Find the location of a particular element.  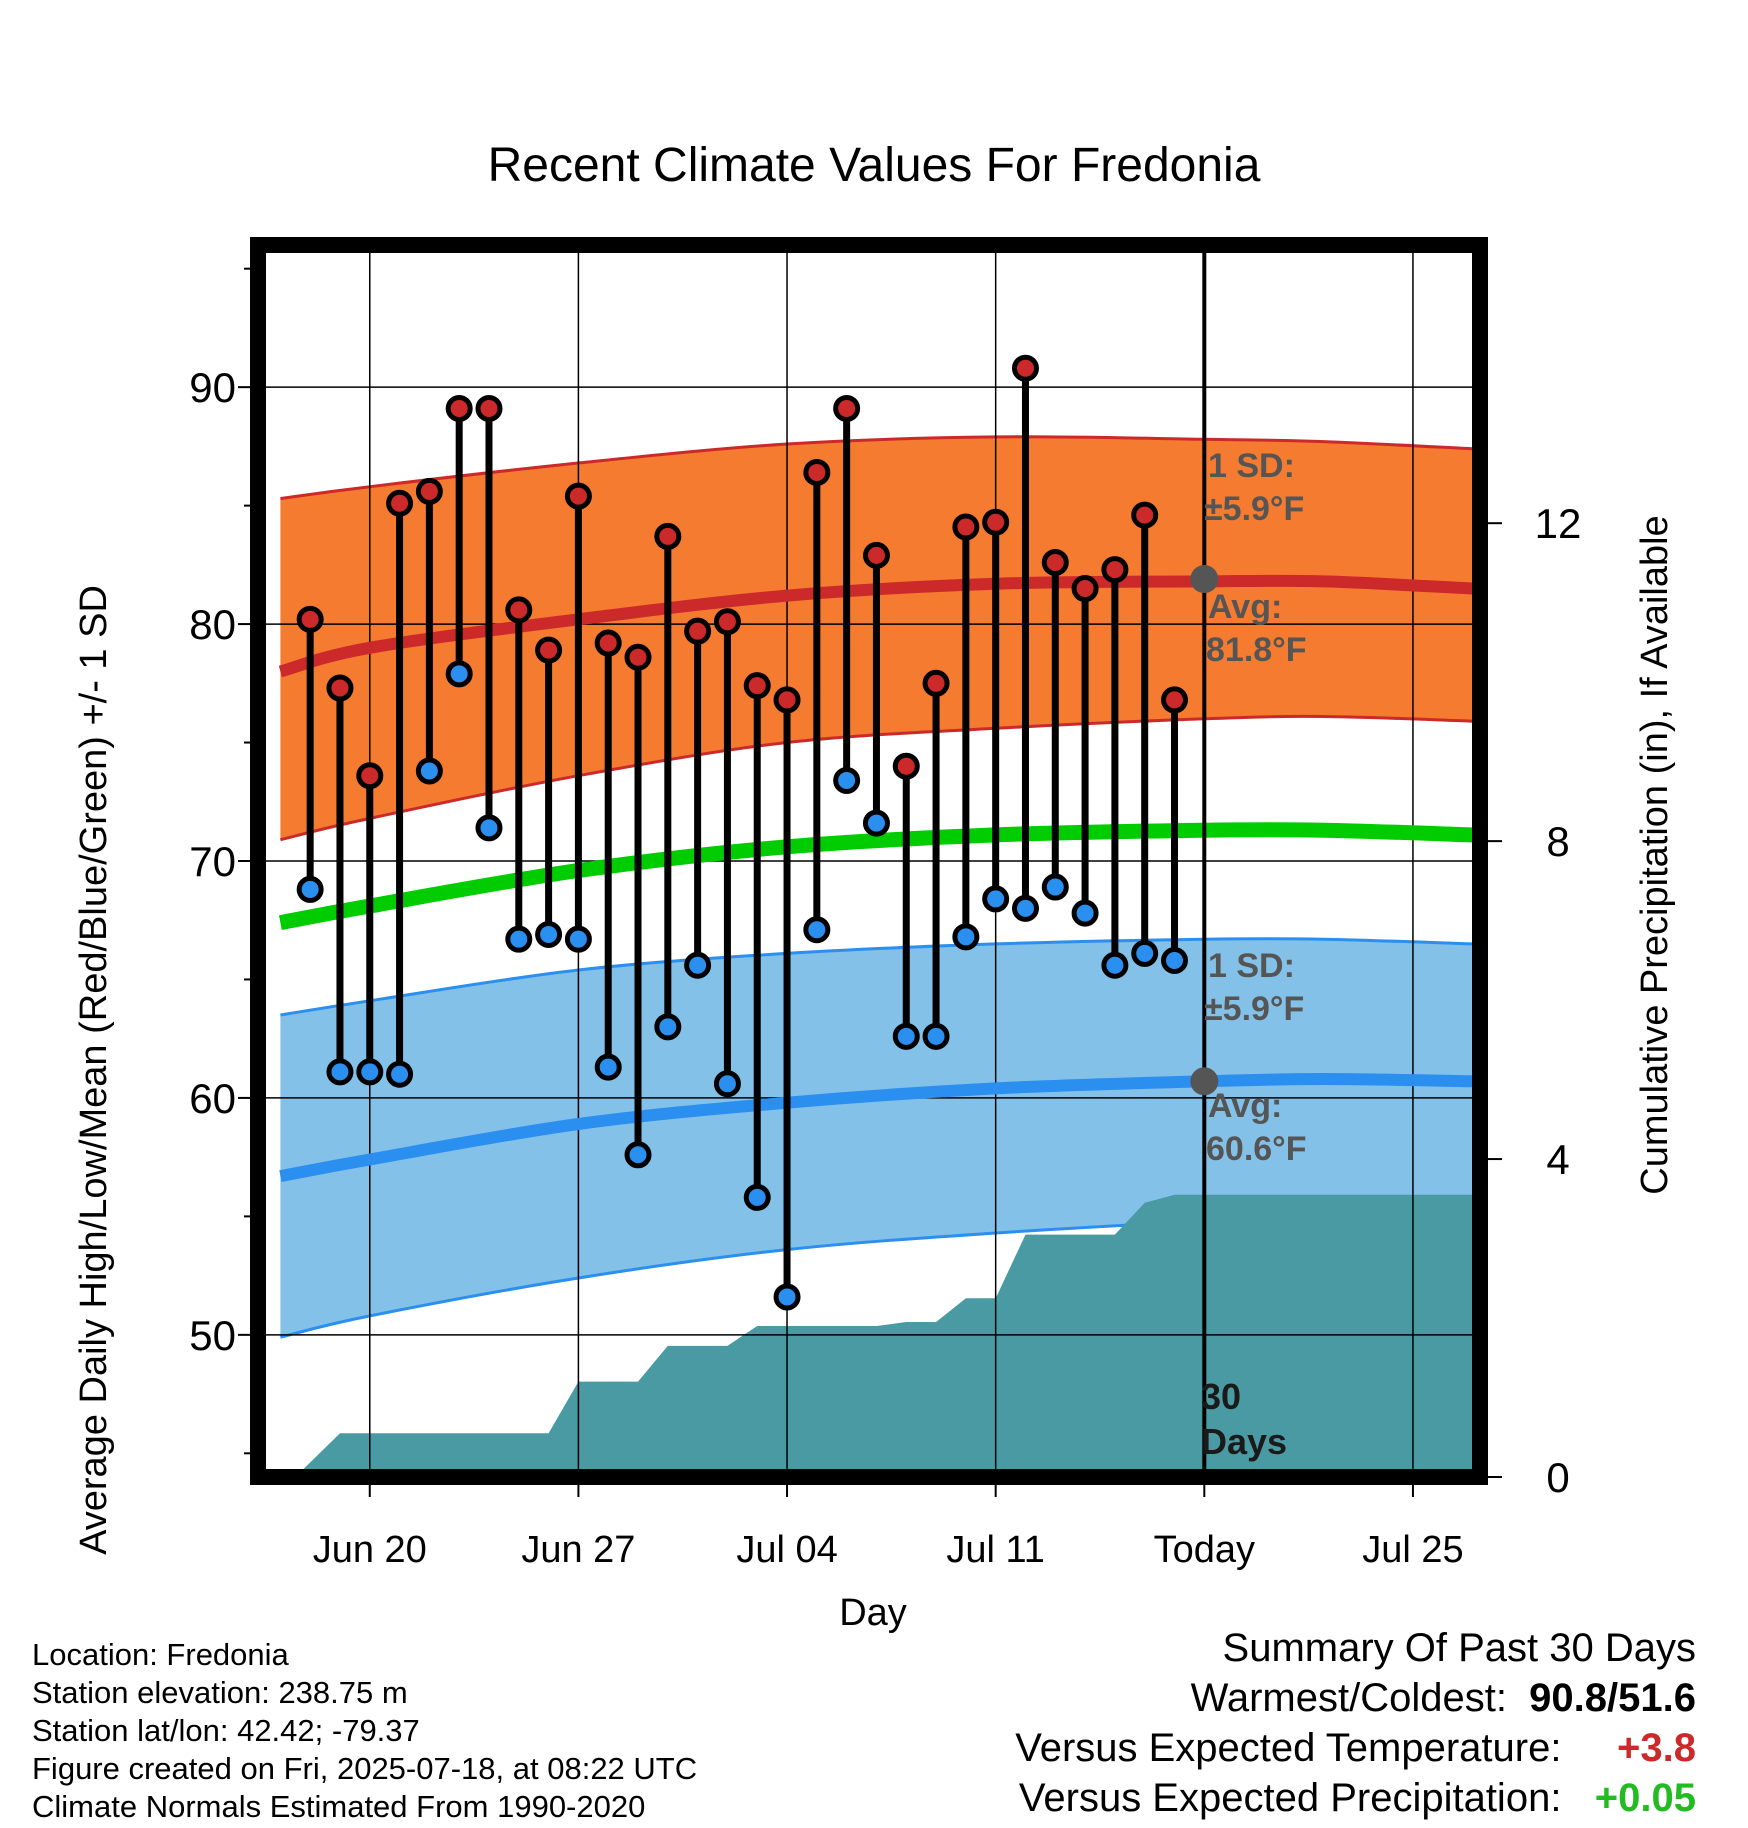

chart-title: Recent Climate Values For Fredonia is located at coordinates (874, 165).